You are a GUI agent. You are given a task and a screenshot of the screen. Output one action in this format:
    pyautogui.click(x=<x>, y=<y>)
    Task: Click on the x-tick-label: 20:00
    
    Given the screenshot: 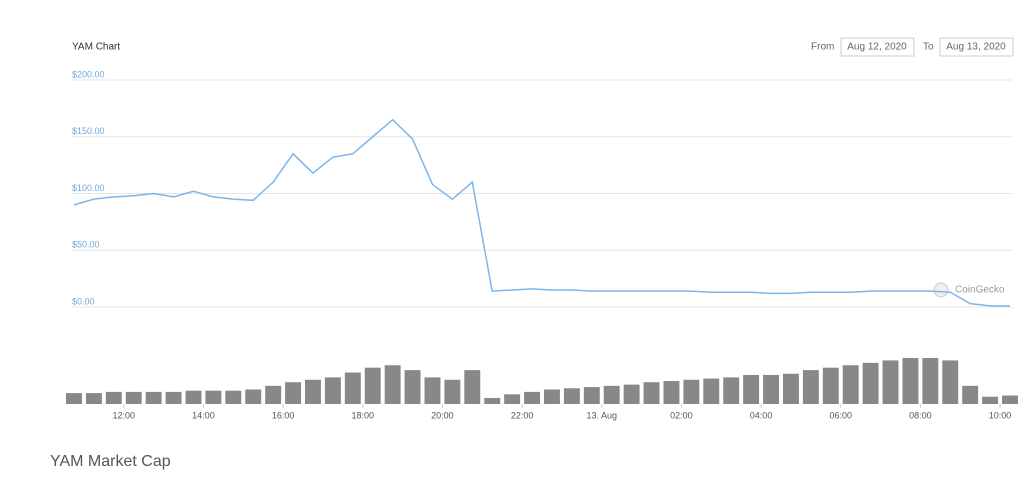 What is the action you would take?
    pyautogui.click(x=442, y=415)
    